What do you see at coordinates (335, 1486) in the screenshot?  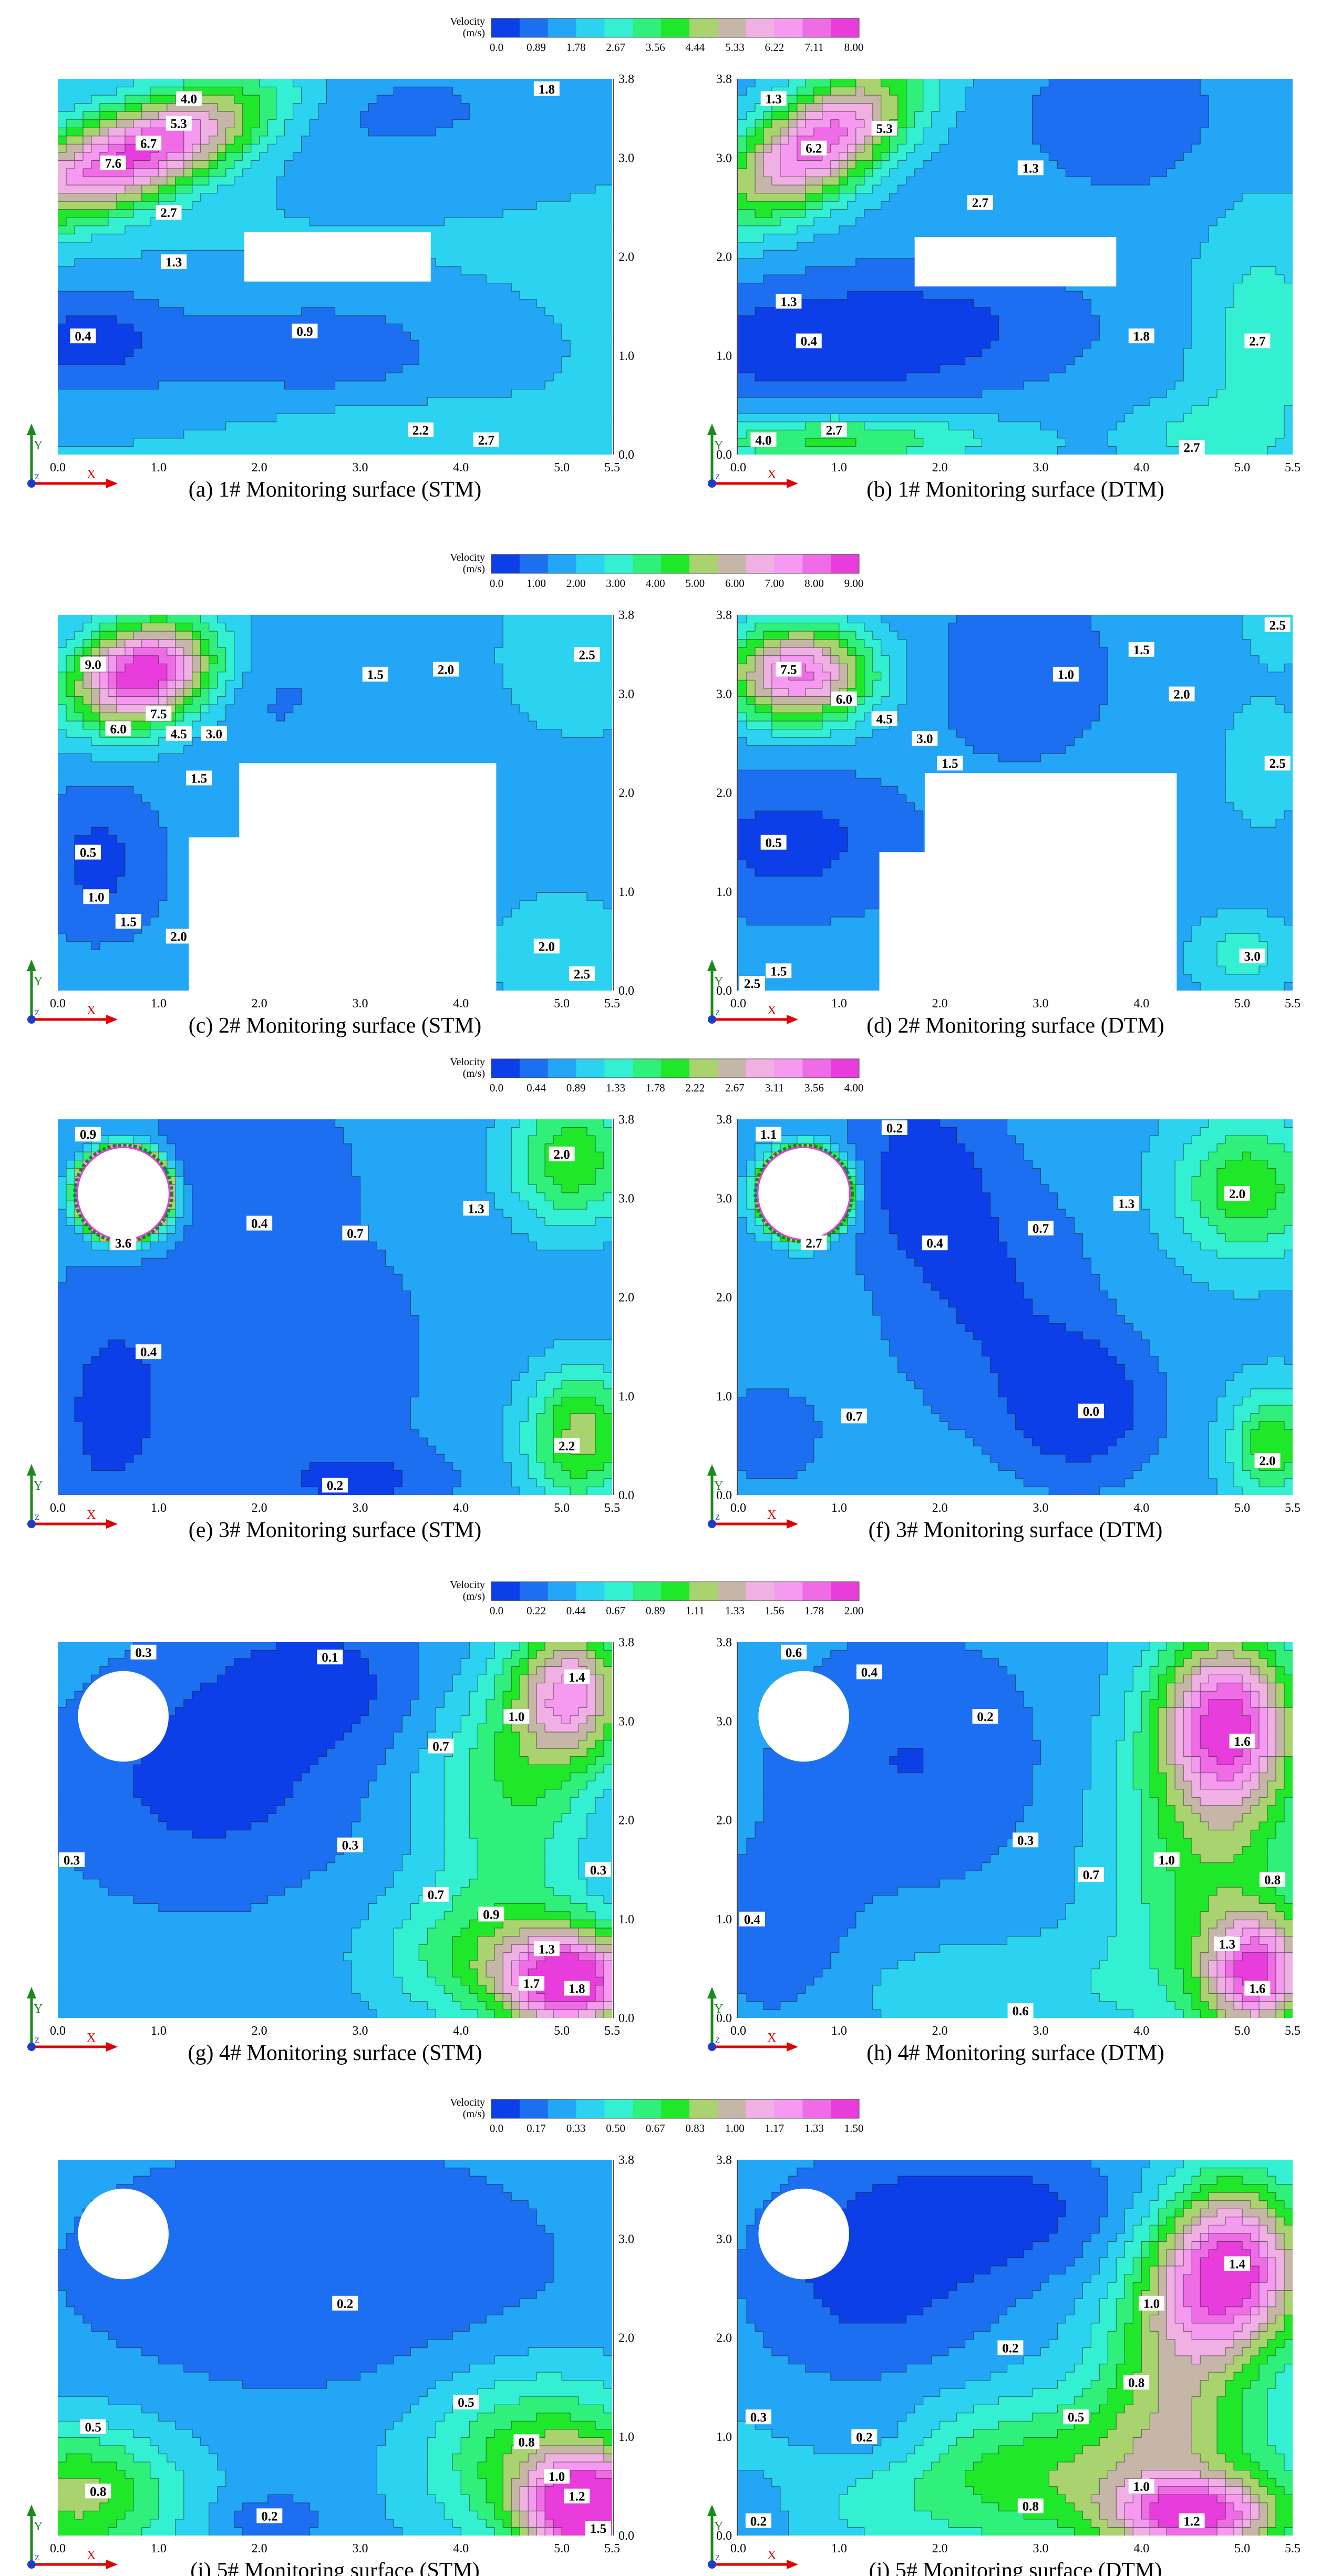 I see `contour-label: 0.2` at bounding box center [335, 1486].